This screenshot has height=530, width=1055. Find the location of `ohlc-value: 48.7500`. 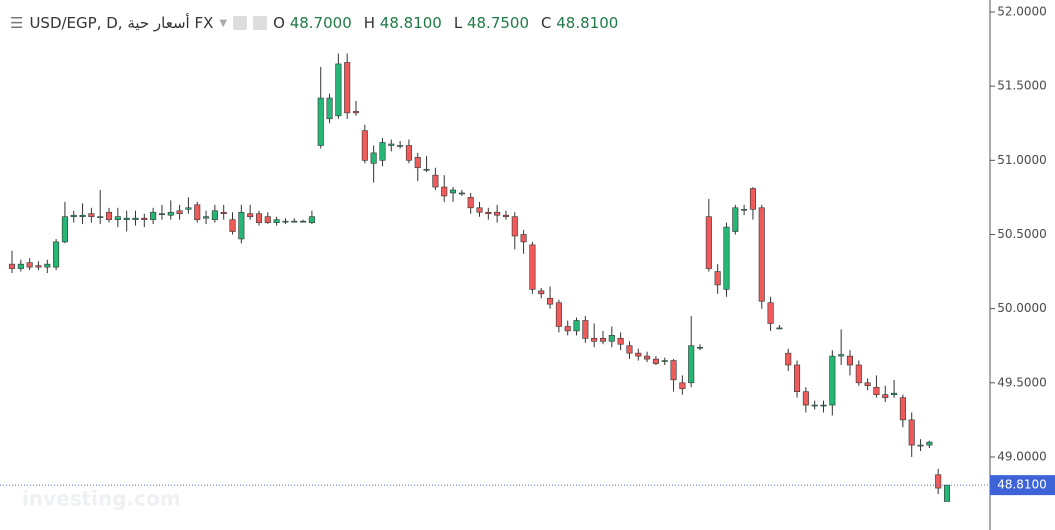

ohlc-value: 48.7500 is located at coordinates (497, 23).